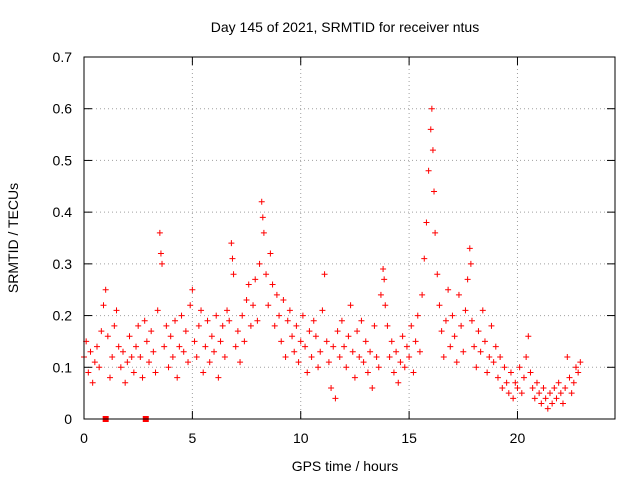 The width and height of the screenshot is (640, 480). I want to click on x-tick-label: 0, so click(84, 438).